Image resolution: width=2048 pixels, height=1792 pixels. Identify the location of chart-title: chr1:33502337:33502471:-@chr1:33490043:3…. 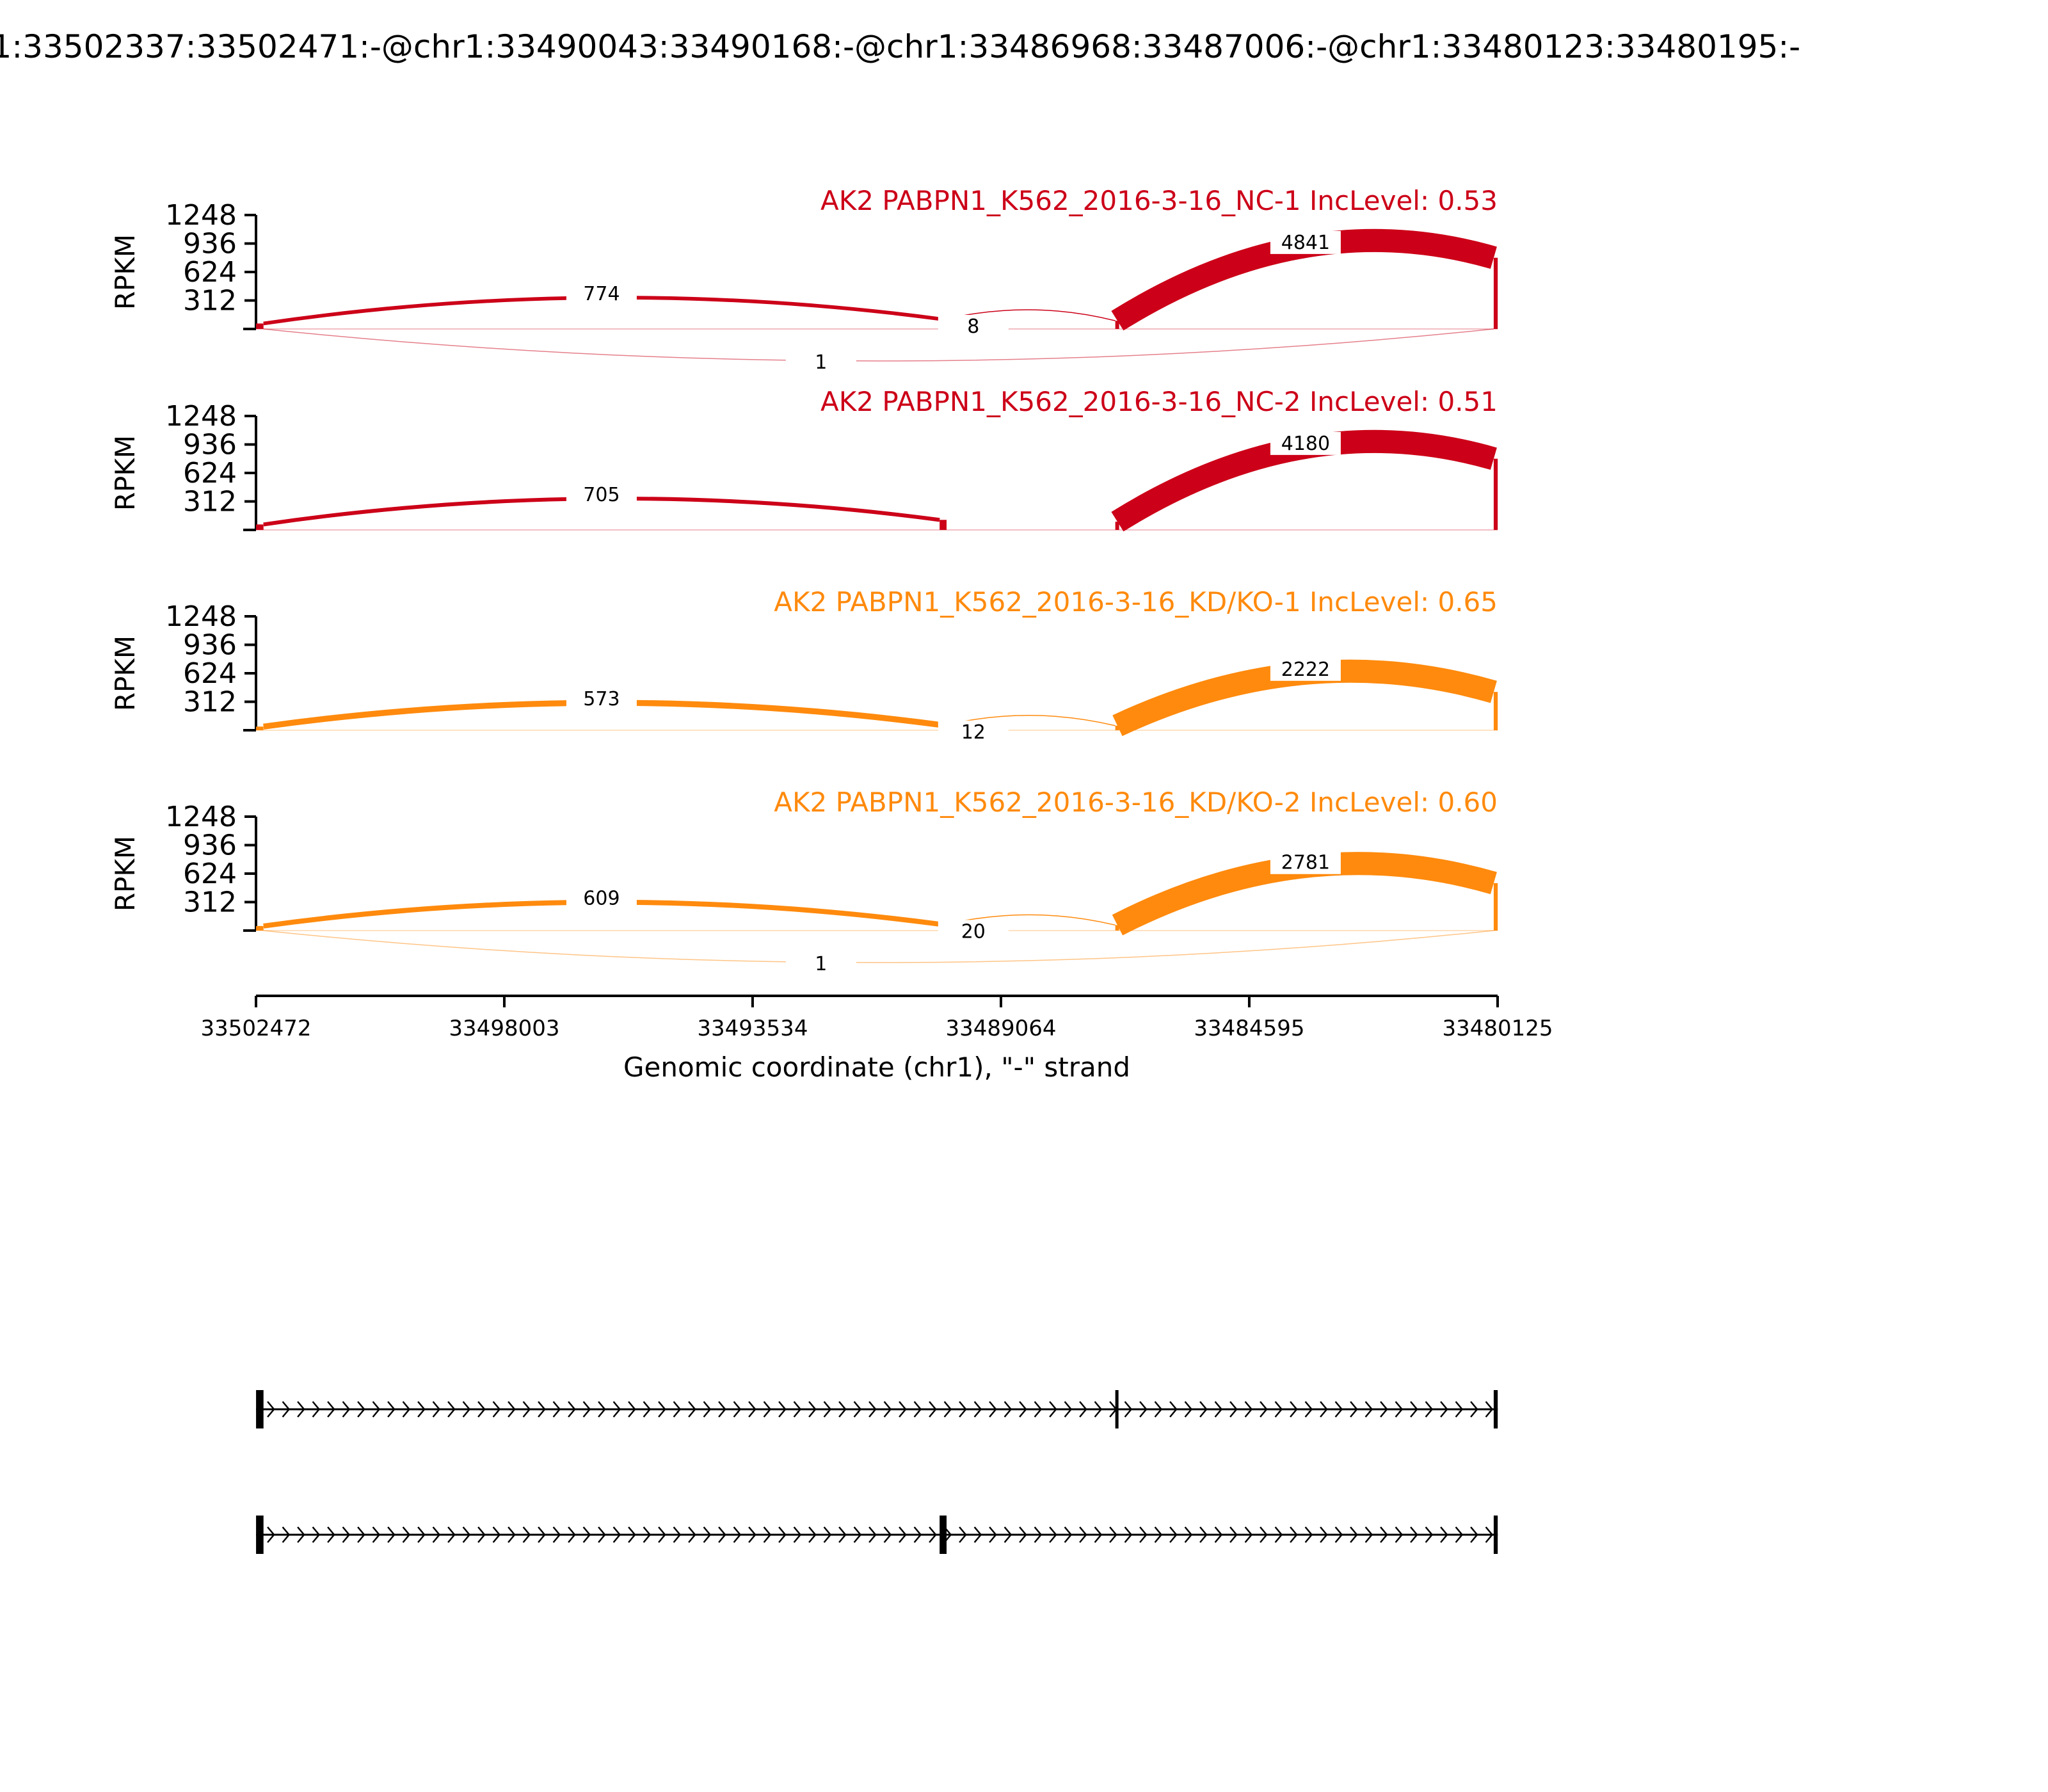
(900, 46).